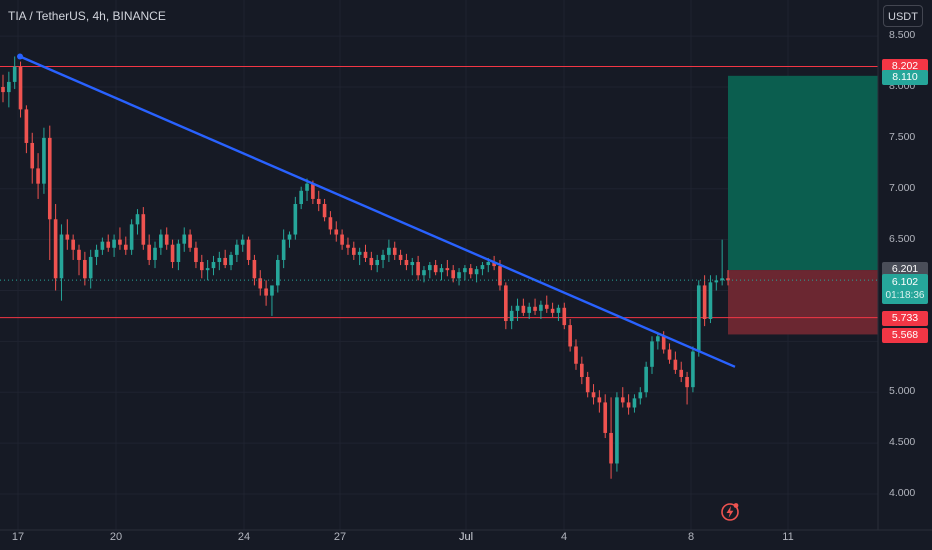 Image resolution: width=932 pixels, height=550 pixels. I want to click on time-tick-label: 8, so click(691, 537).